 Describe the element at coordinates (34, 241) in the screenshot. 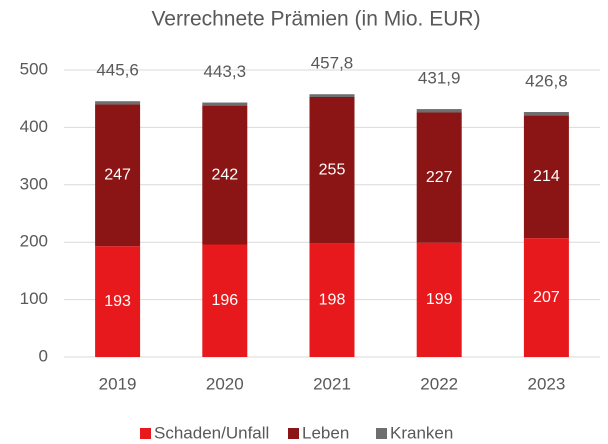

I see `y-tick-label: 200` at that location.